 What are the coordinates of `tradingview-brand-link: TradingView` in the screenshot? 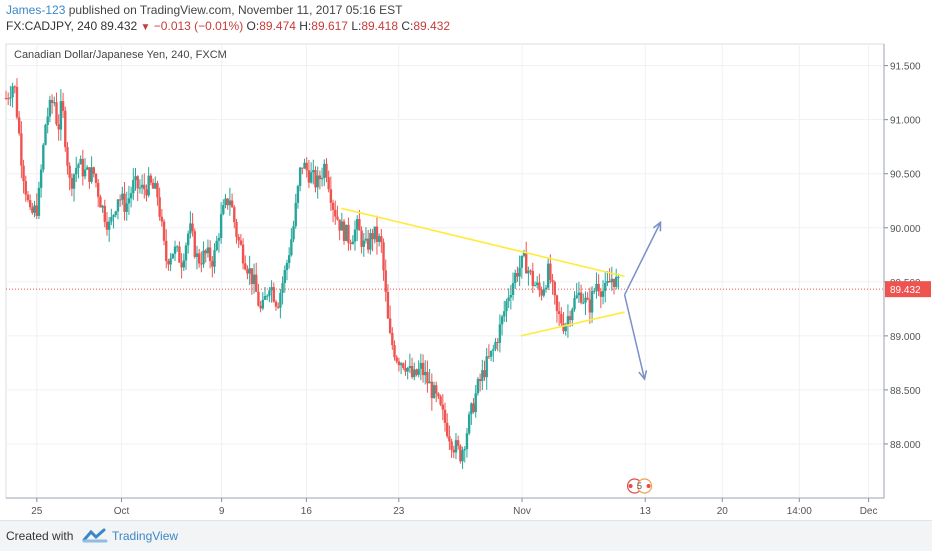 It's located at (145, 536).